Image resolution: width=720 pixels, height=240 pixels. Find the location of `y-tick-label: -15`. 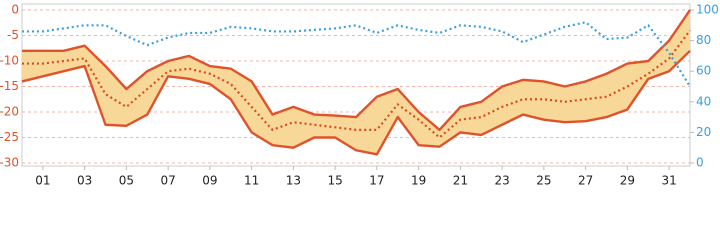

y-tick-label: -15 is located at coordinates (9, 86).